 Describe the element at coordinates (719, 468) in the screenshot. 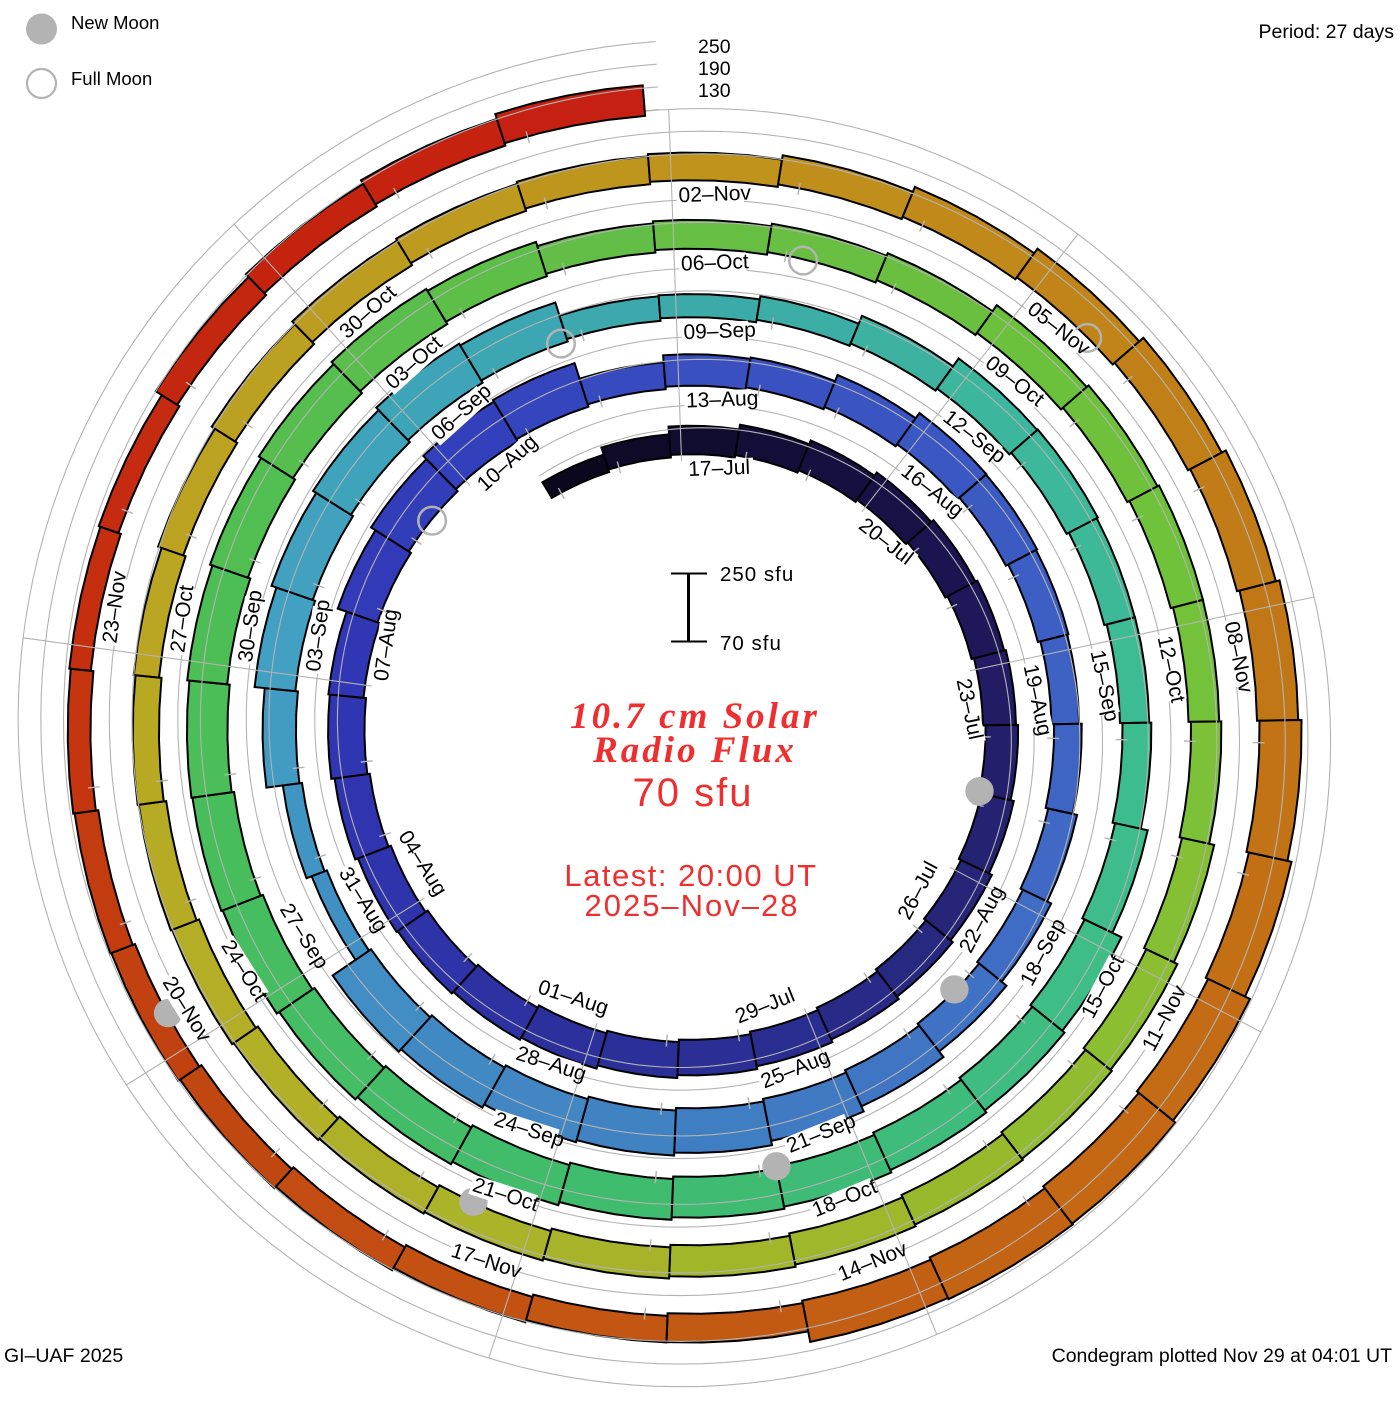

I see `svg-text: 17–Jul` at that location.